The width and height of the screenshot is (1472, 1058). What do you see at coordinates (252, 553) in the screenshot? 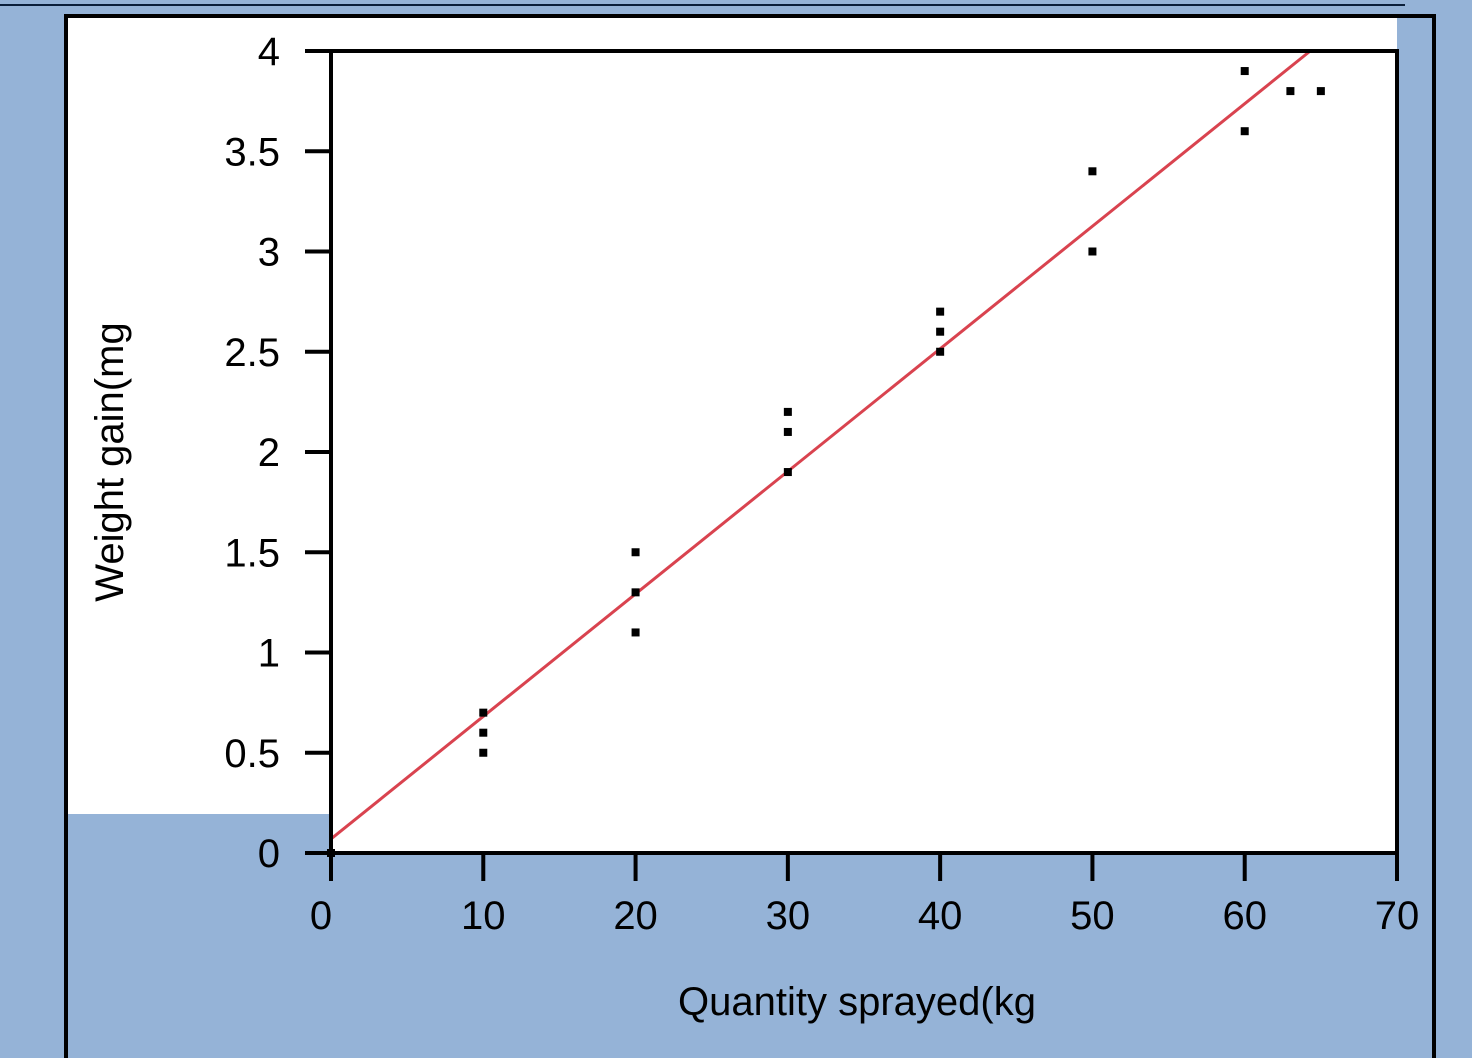
I see `y-tick-label: 1.5` at bounding box center [252, 553].